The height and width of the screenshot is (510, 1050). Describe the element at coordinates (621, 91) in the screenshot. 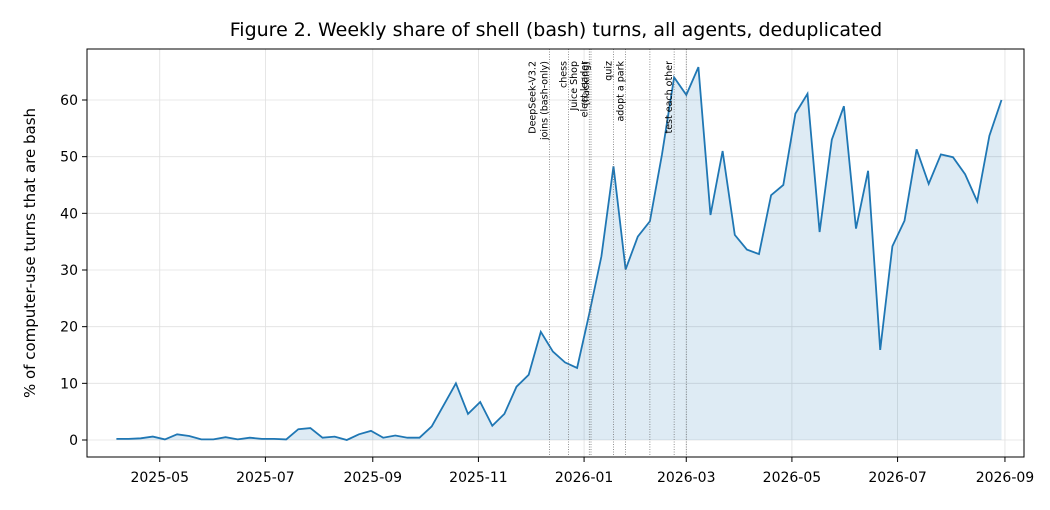

I see `event-label: adopt a park` at that location.